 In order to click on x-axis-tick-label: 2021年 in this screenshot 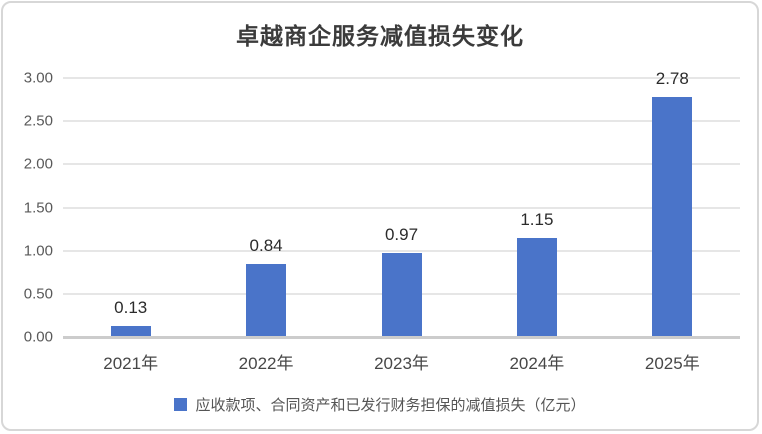, I will do `click(131, 363)`.